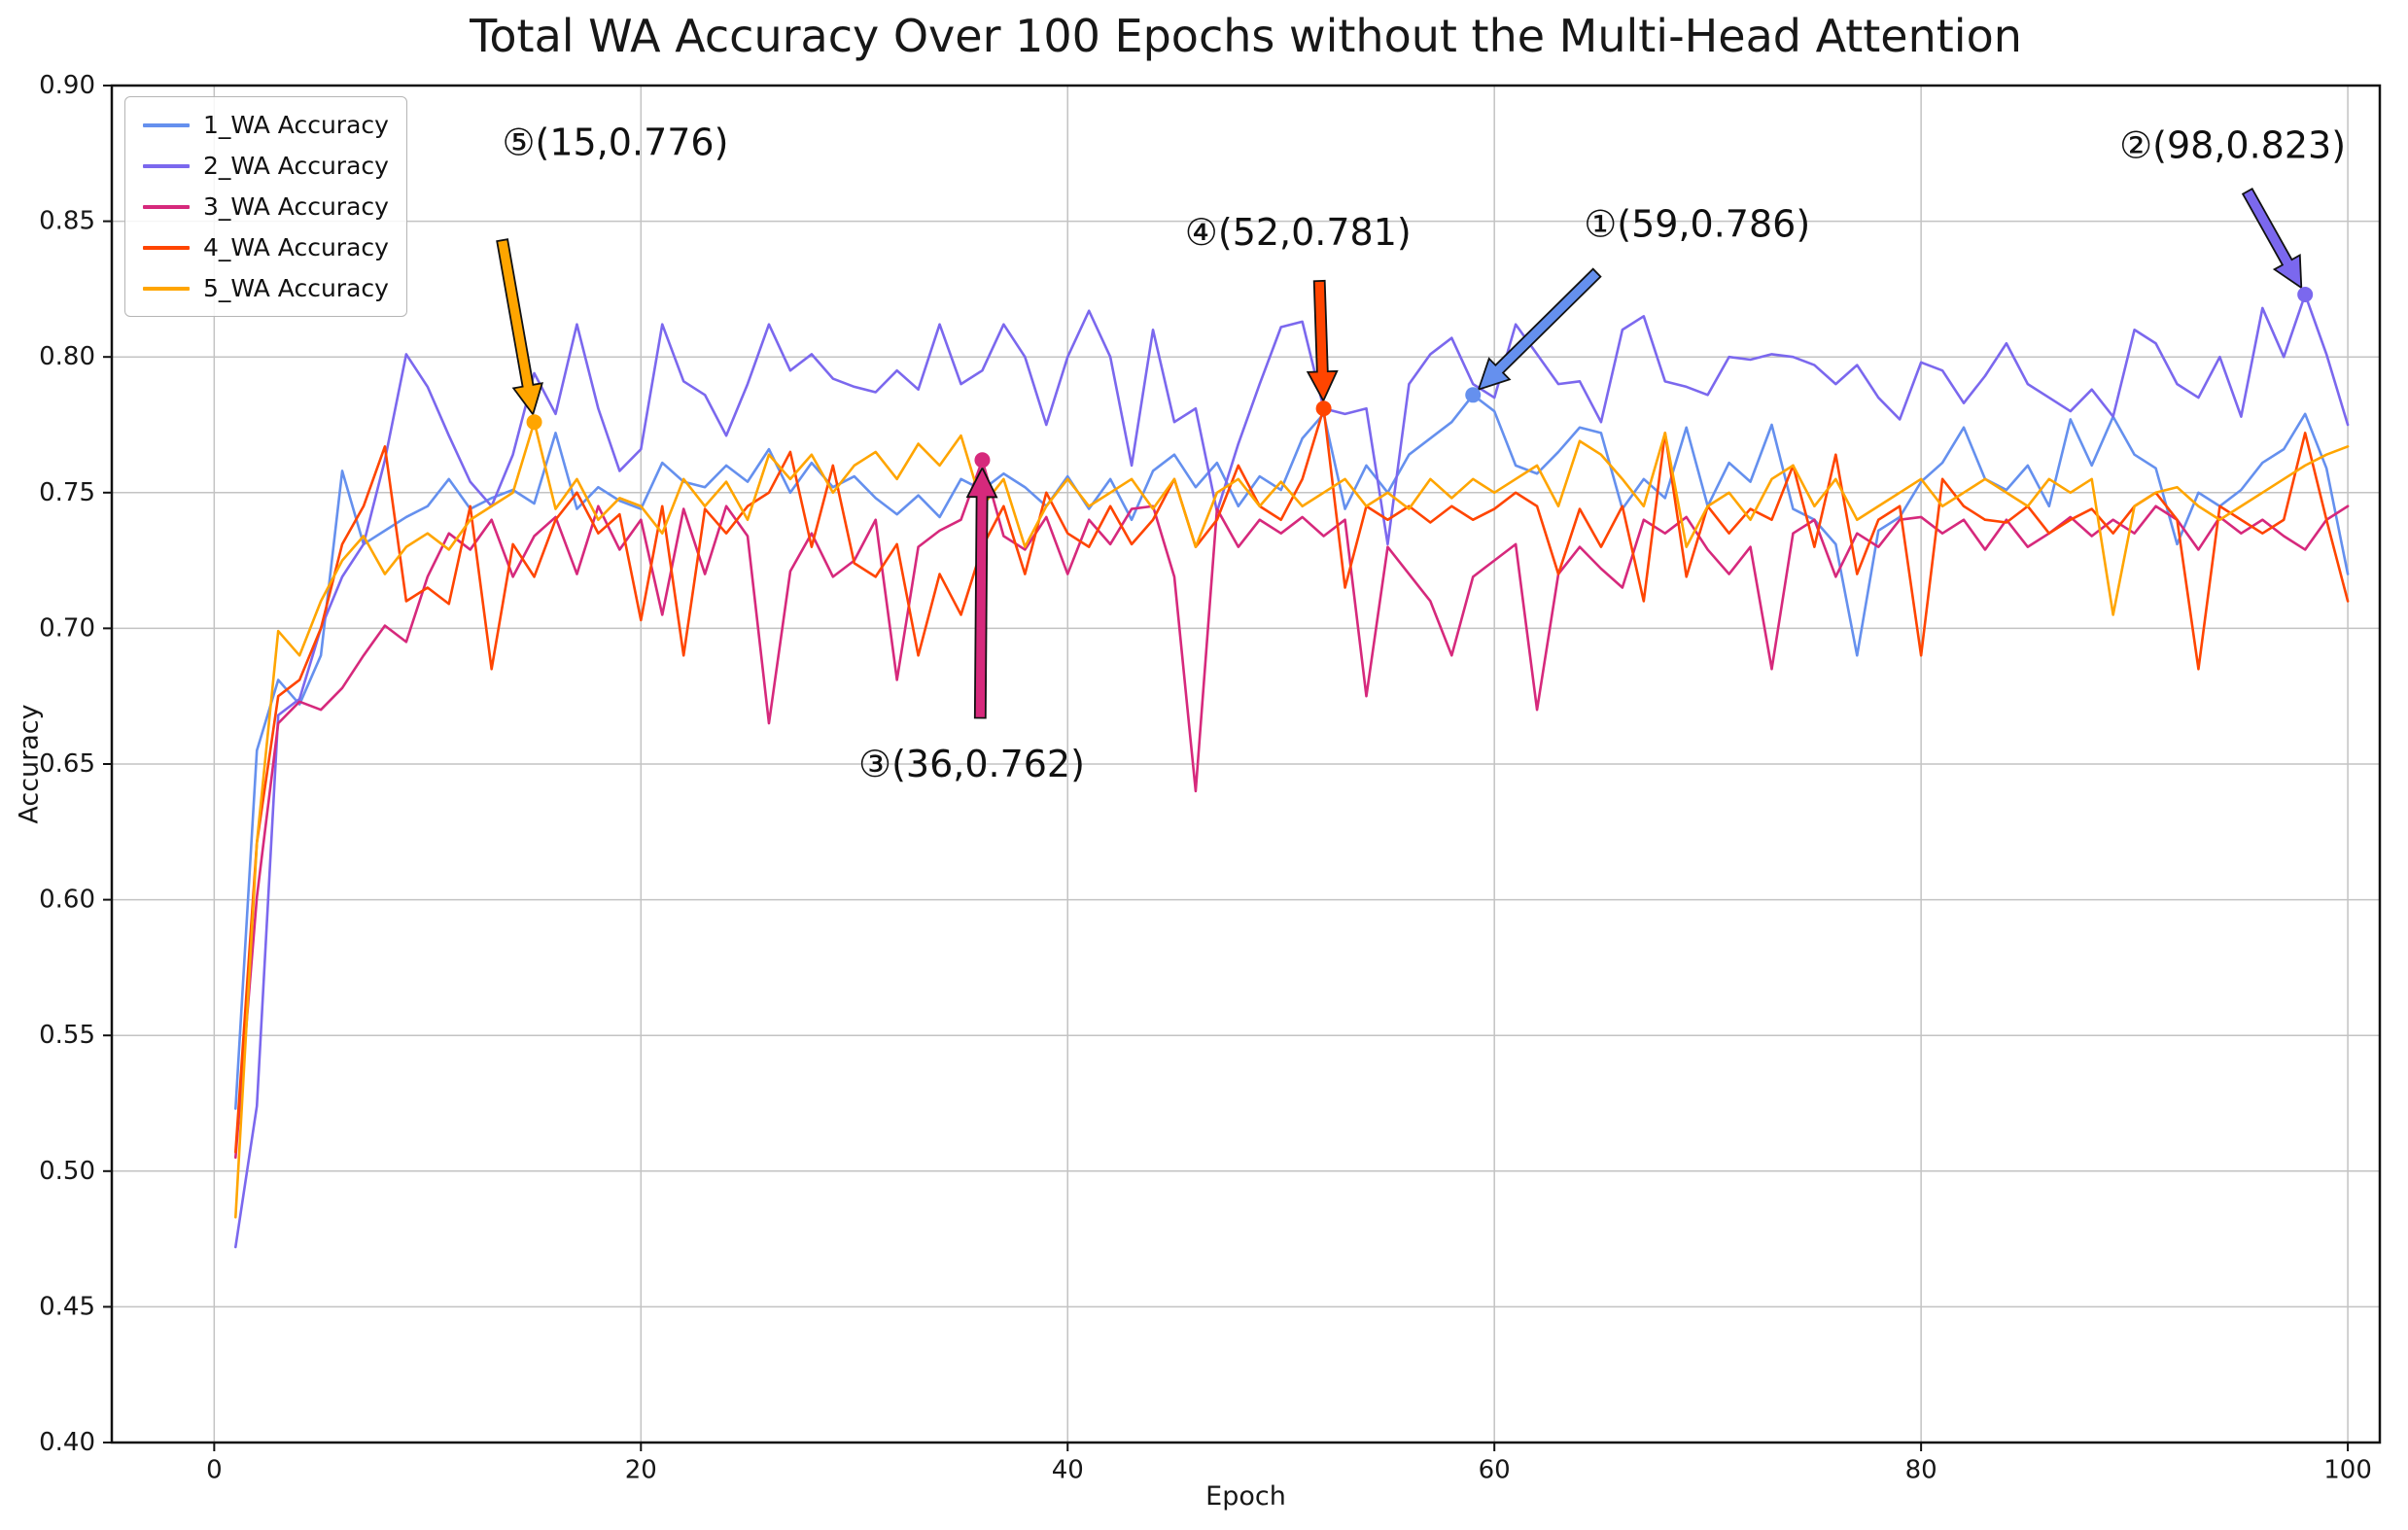 The height and width of the screenshot is (1530, 2408). What do you see at coordinates (1245, 1496) in the screenshot?
I see `x-axis-label: Epoch` at bounding box center [1245, 1496].